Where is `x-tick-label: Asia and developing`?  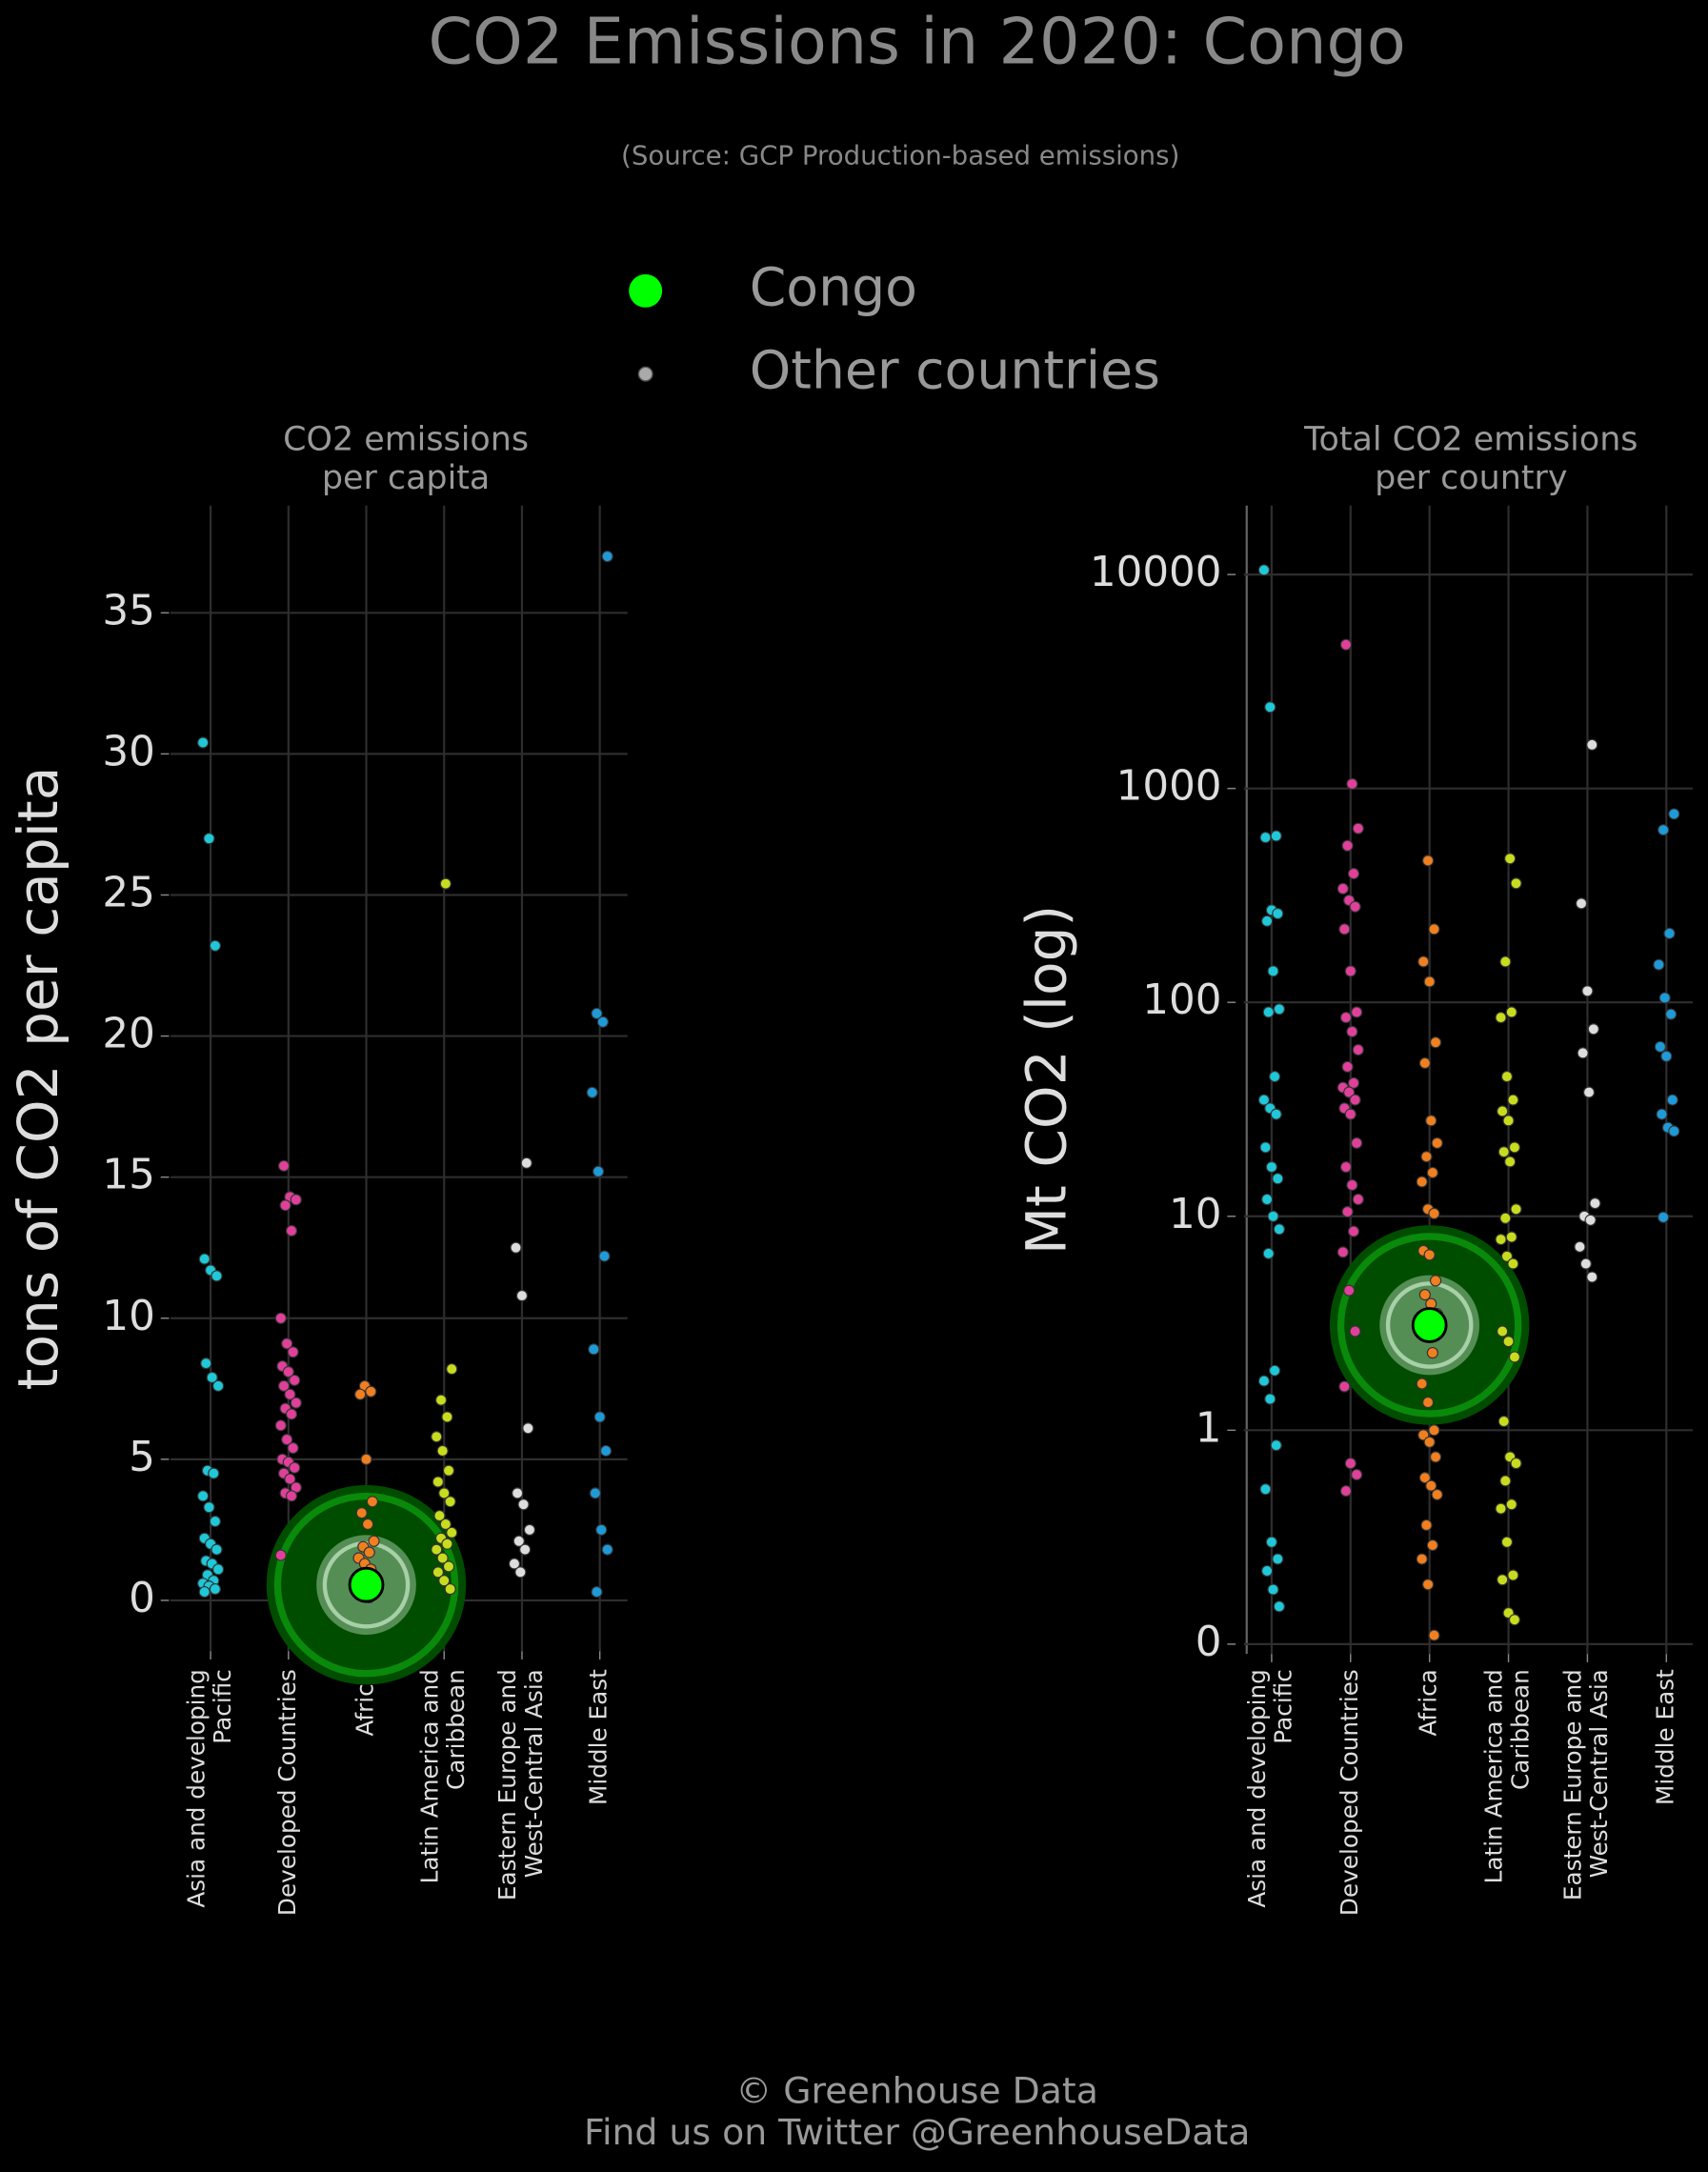
x-tick-label: Asia and developing is located at coordinates (196, 1788).